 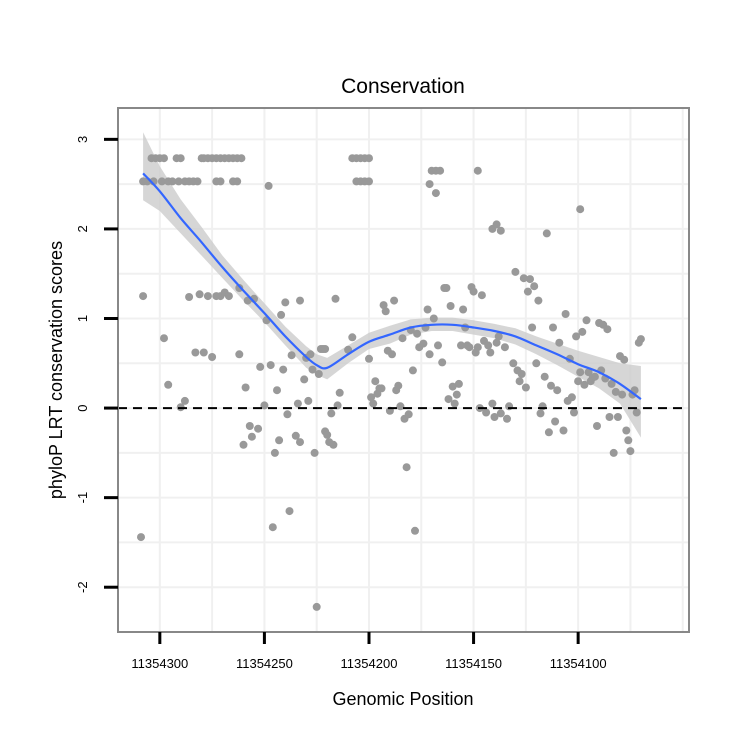 What do you see at coordinates (96, 364) in the screenshot?
I see `y-axis-ticks: -2 -1 0 1 2 3` at bounding box center [96, 364].